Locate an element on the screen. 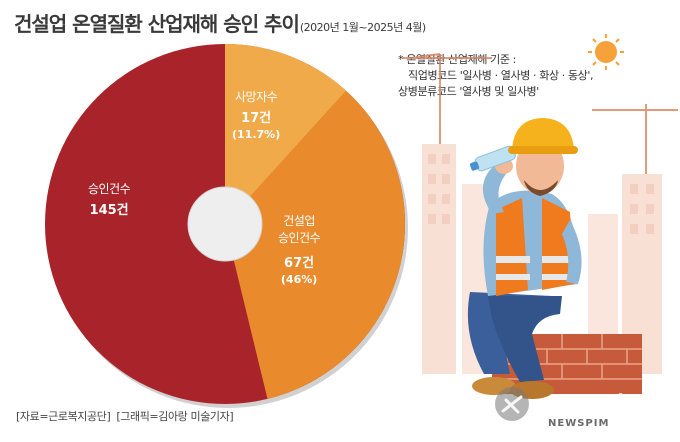  source-data: [자료=근로복지공단] is located at coordinates (63, 416).